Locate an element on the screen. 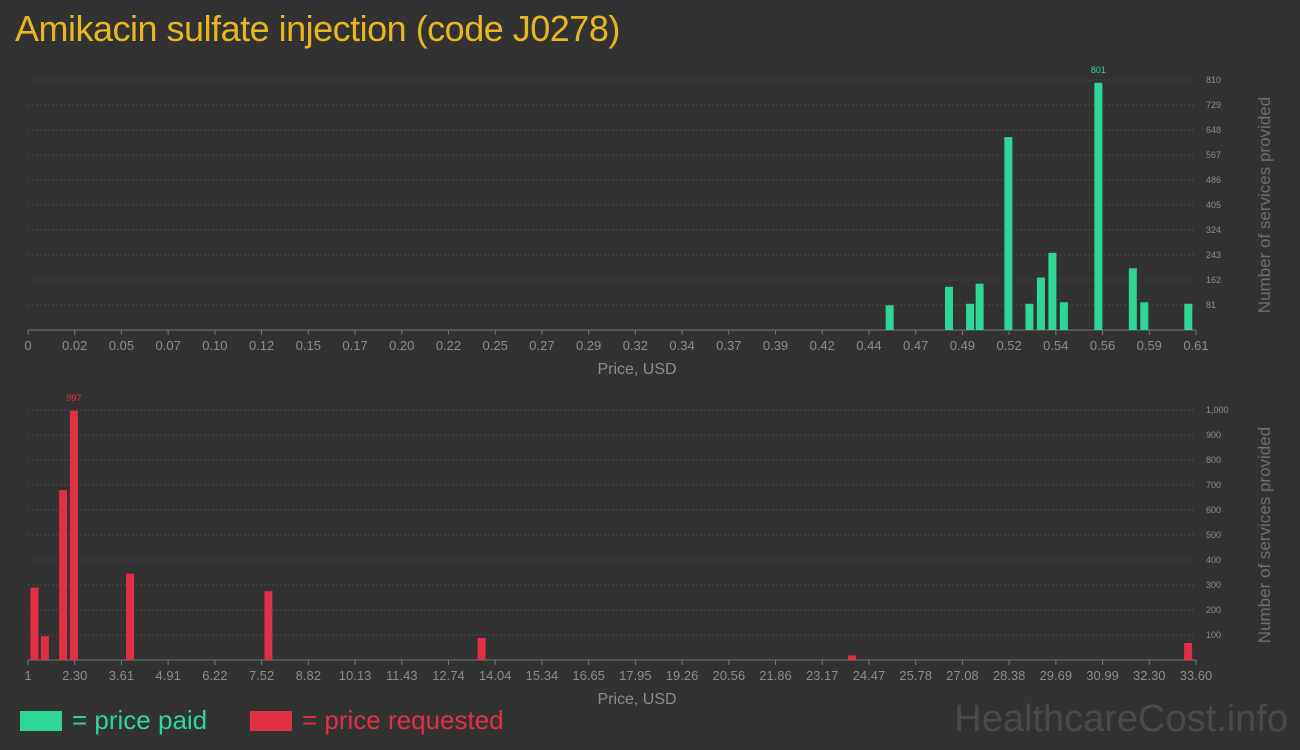  x-tick-label: 0.34 is located at coordinates (681, 345).